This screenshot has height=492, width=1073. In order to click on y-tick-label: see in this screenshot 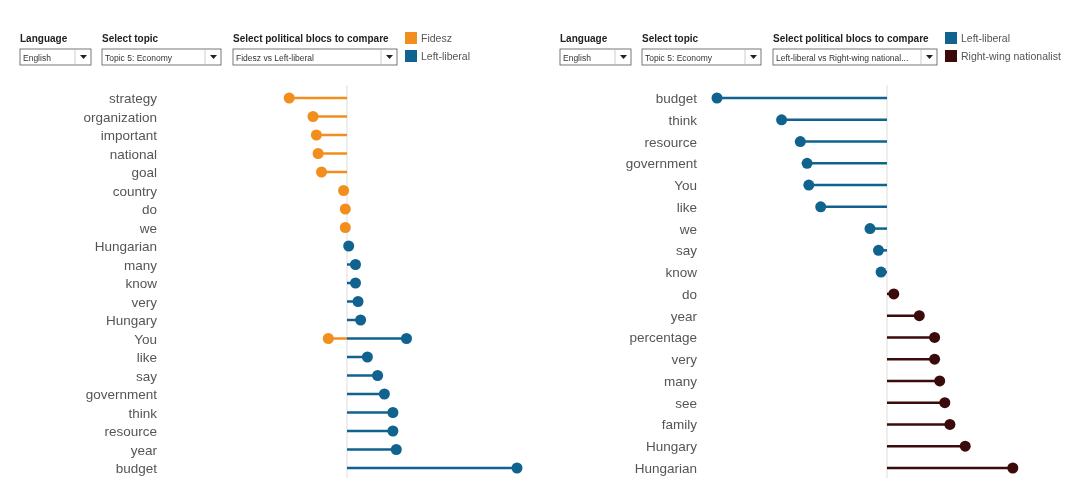, I will do `click(686, 403)`.